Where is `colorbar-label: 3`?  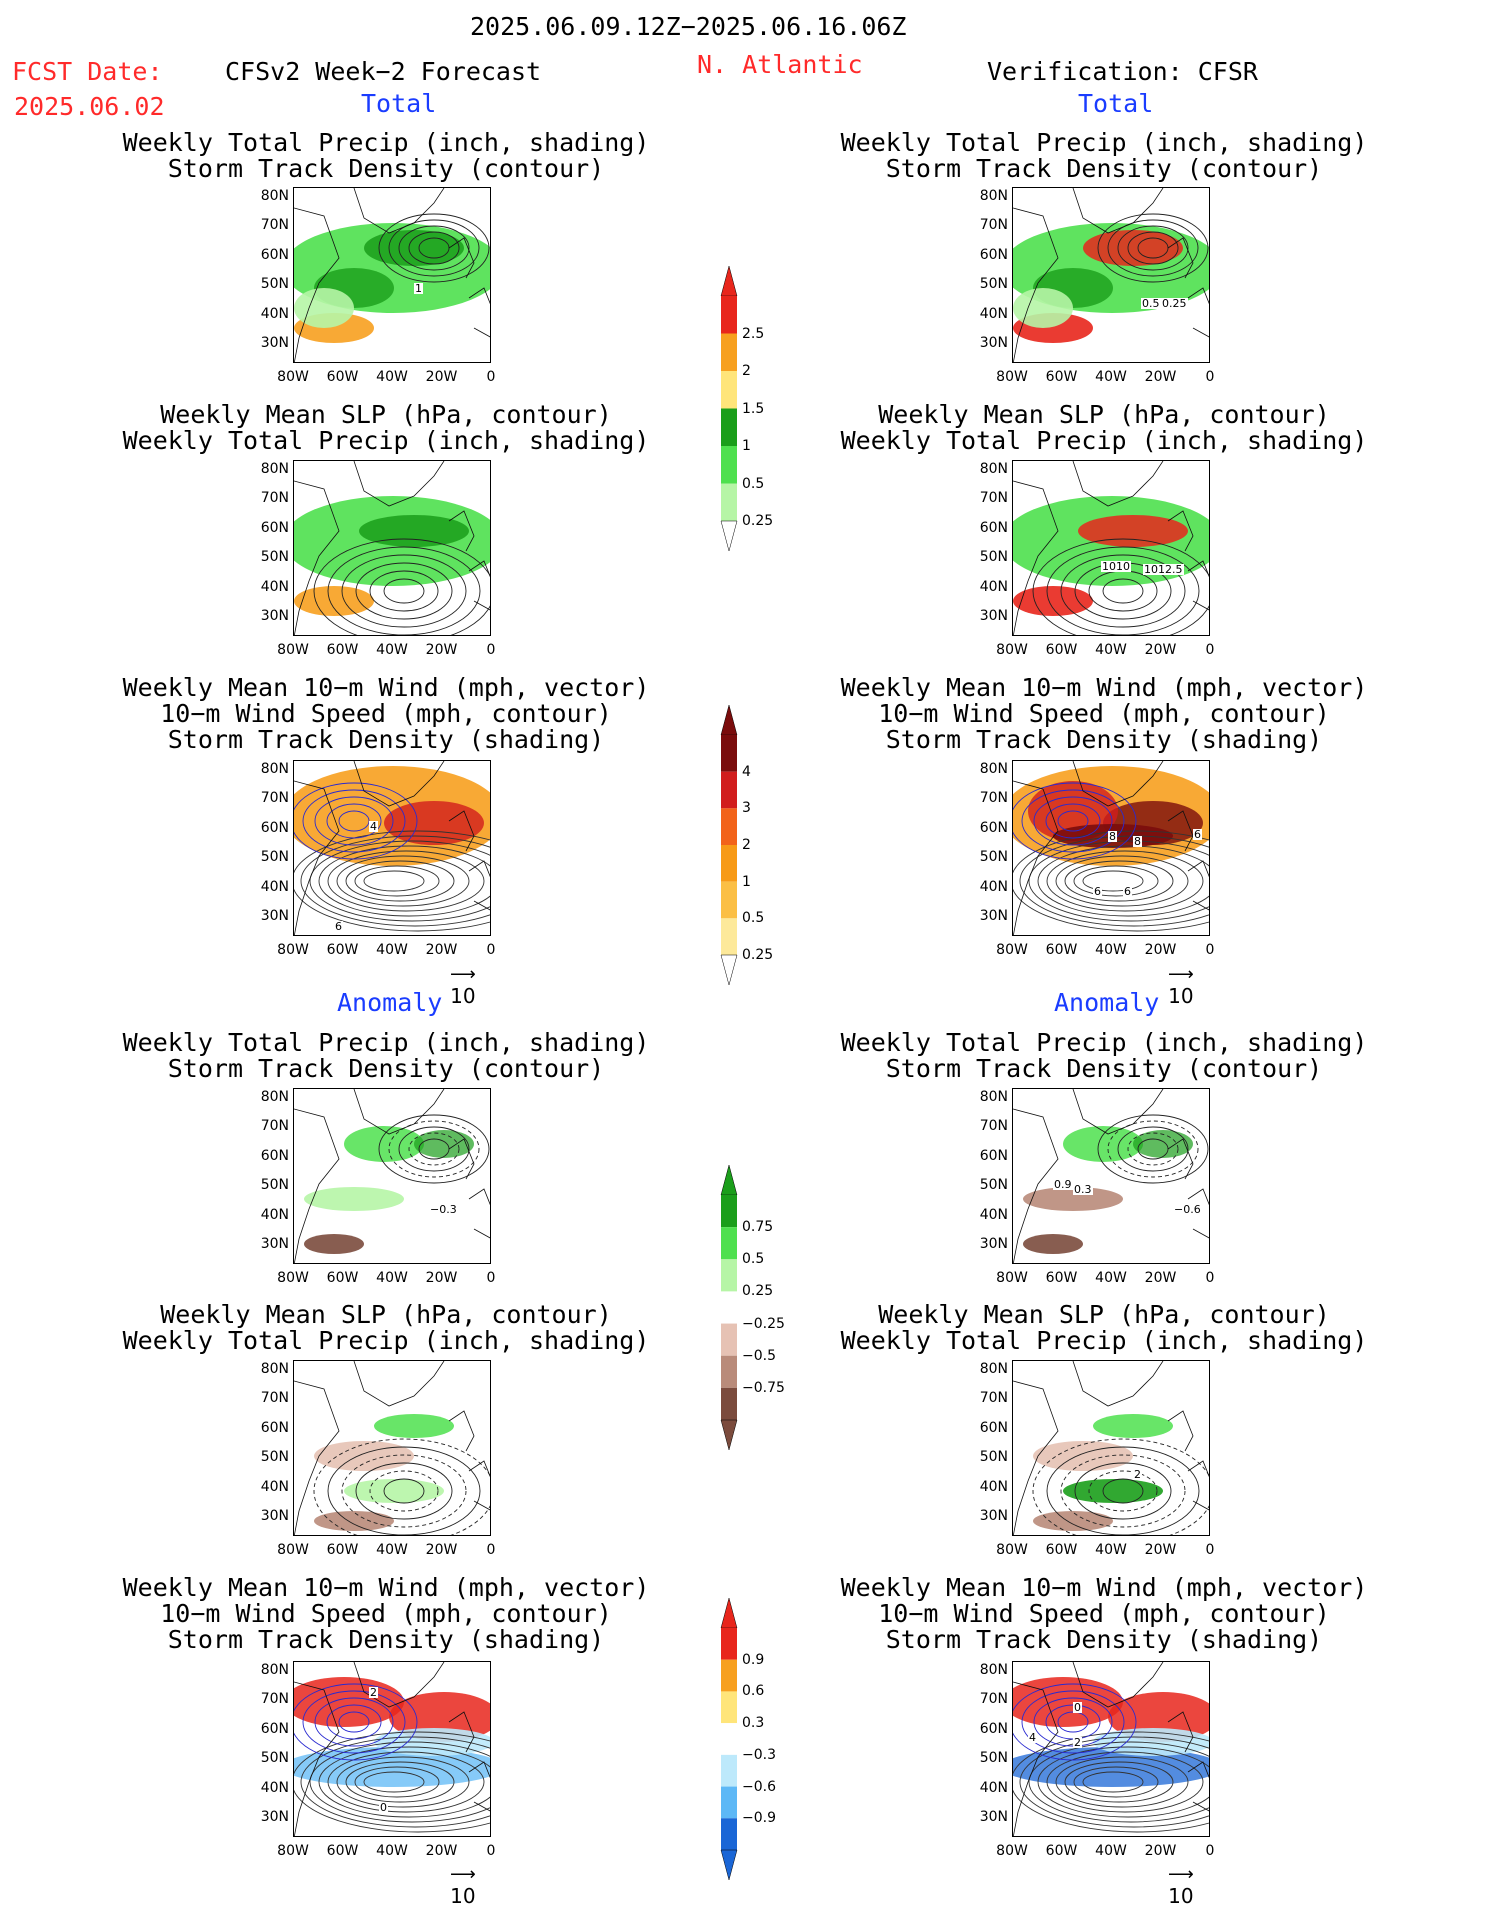 colorbar-label: 3 is located at coordinates (746, 808).